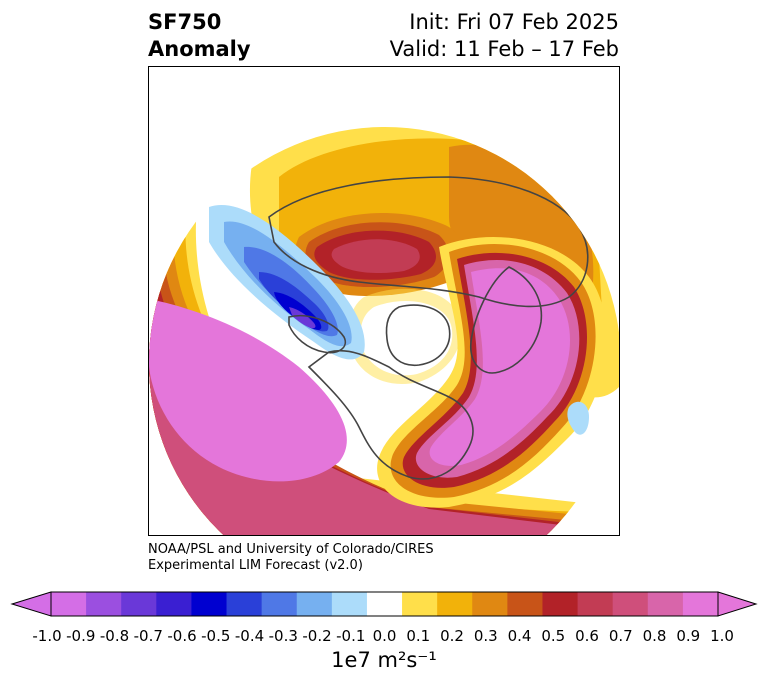 The image size is (768, 688). I want to click on colorbar-tick-label: 0.6, so click(587, 636).